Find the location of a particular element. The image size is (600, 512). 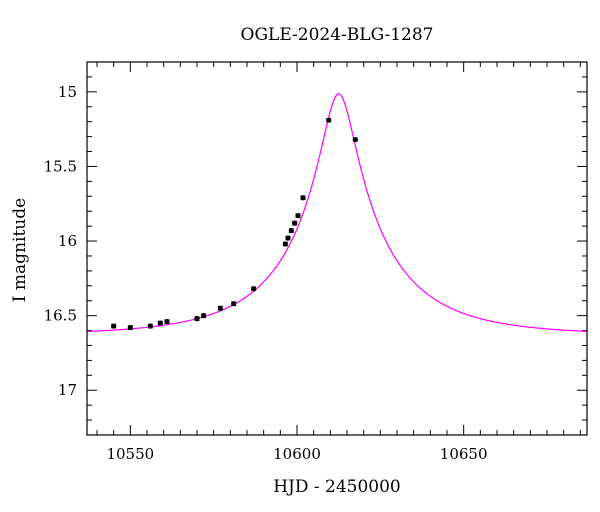

y-tick-label: 16.5 is located at coordinates (60, 316).